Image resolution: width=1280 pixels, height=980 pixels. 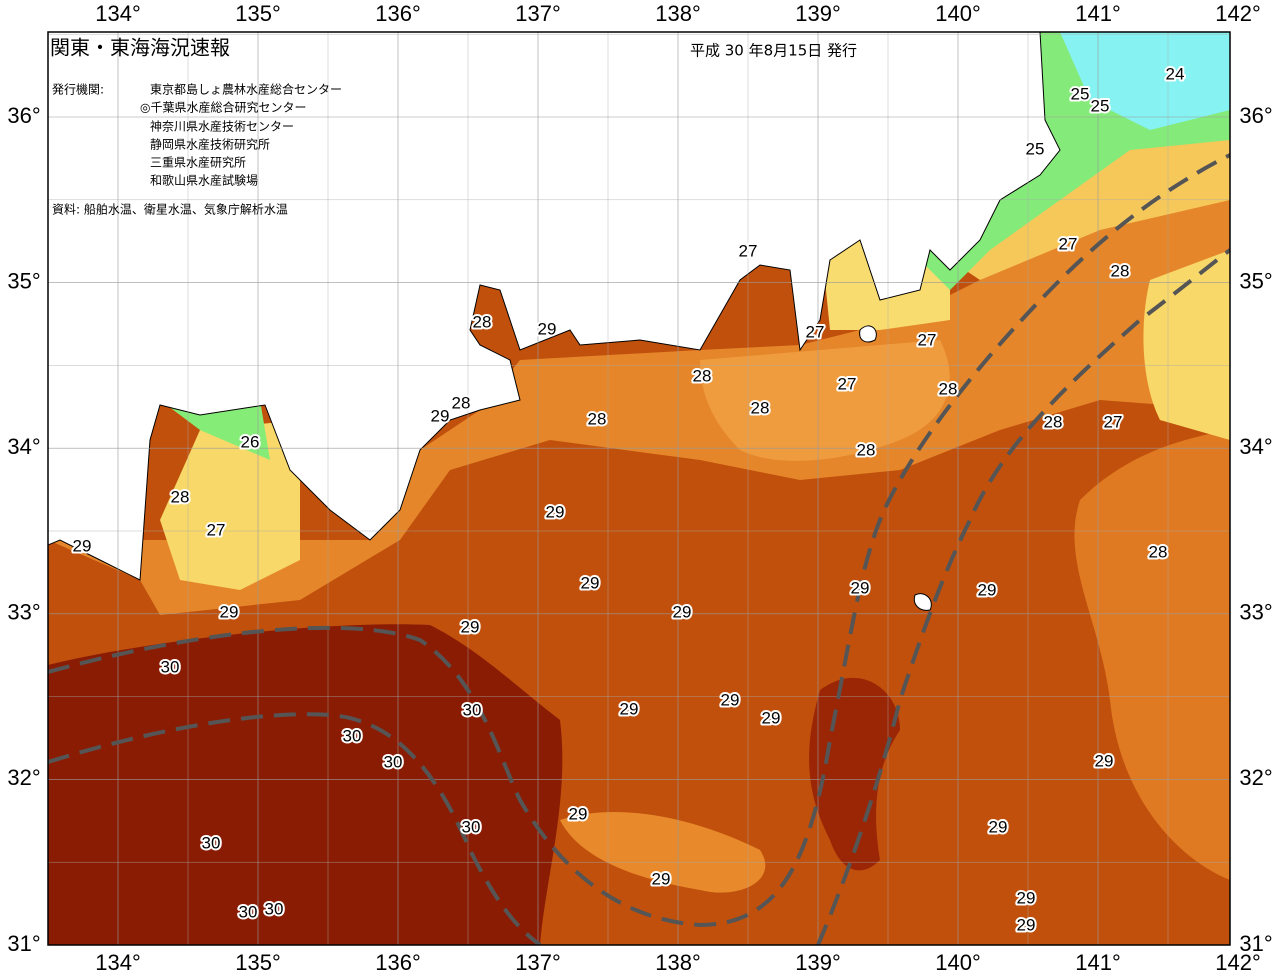 I want to click on title: 関東・東海海況速報, so click(x=140, y=48).